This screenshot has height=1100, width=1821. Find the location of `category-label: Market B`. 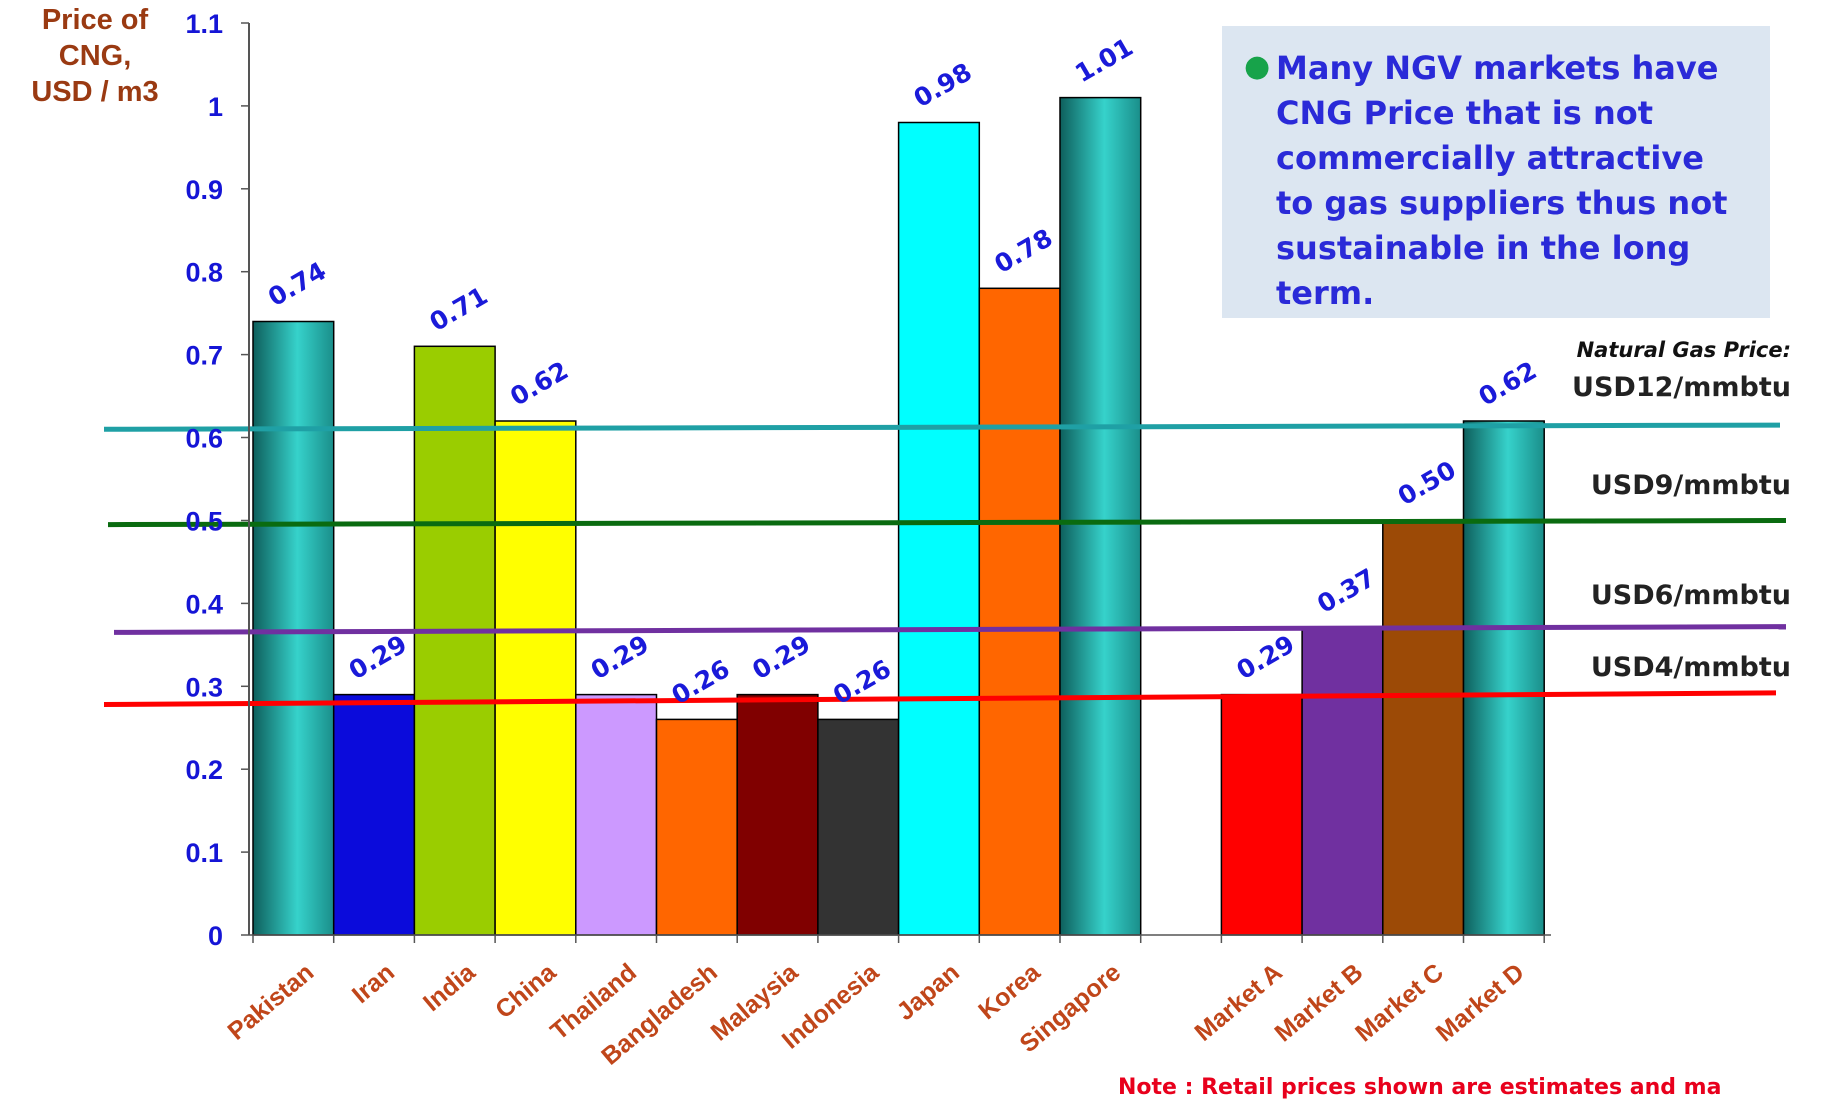

category-label: Market B is located at coordinates (1318, 1002).